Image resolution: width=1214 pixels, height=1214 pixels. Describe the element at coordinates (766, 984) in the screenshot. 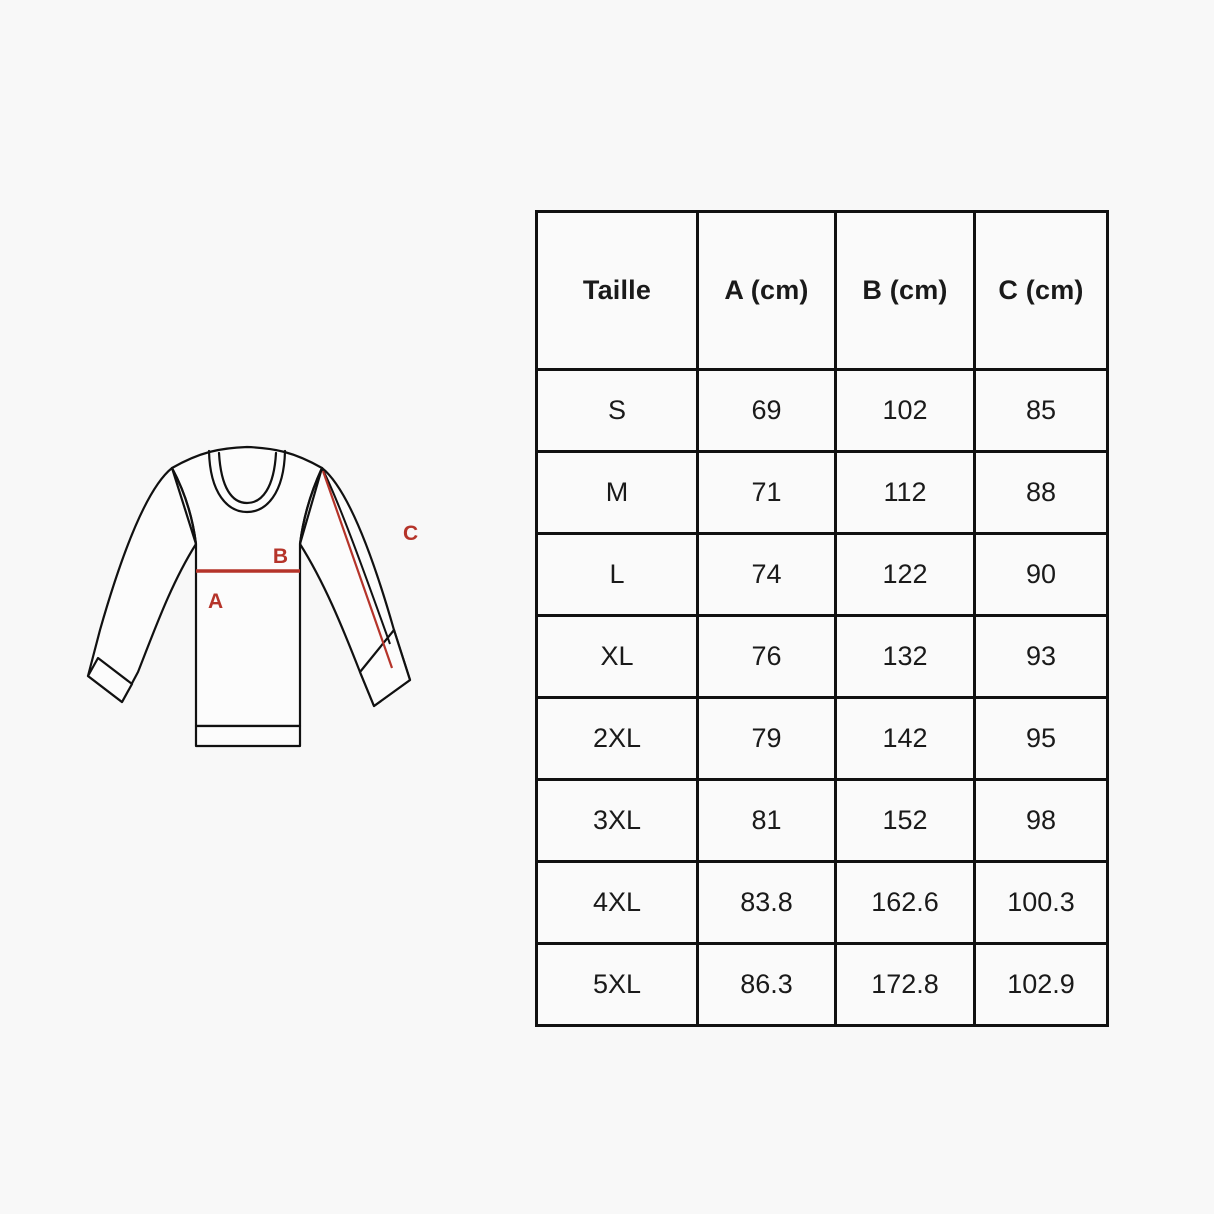

I see `cell-a: 86.3` at that location.